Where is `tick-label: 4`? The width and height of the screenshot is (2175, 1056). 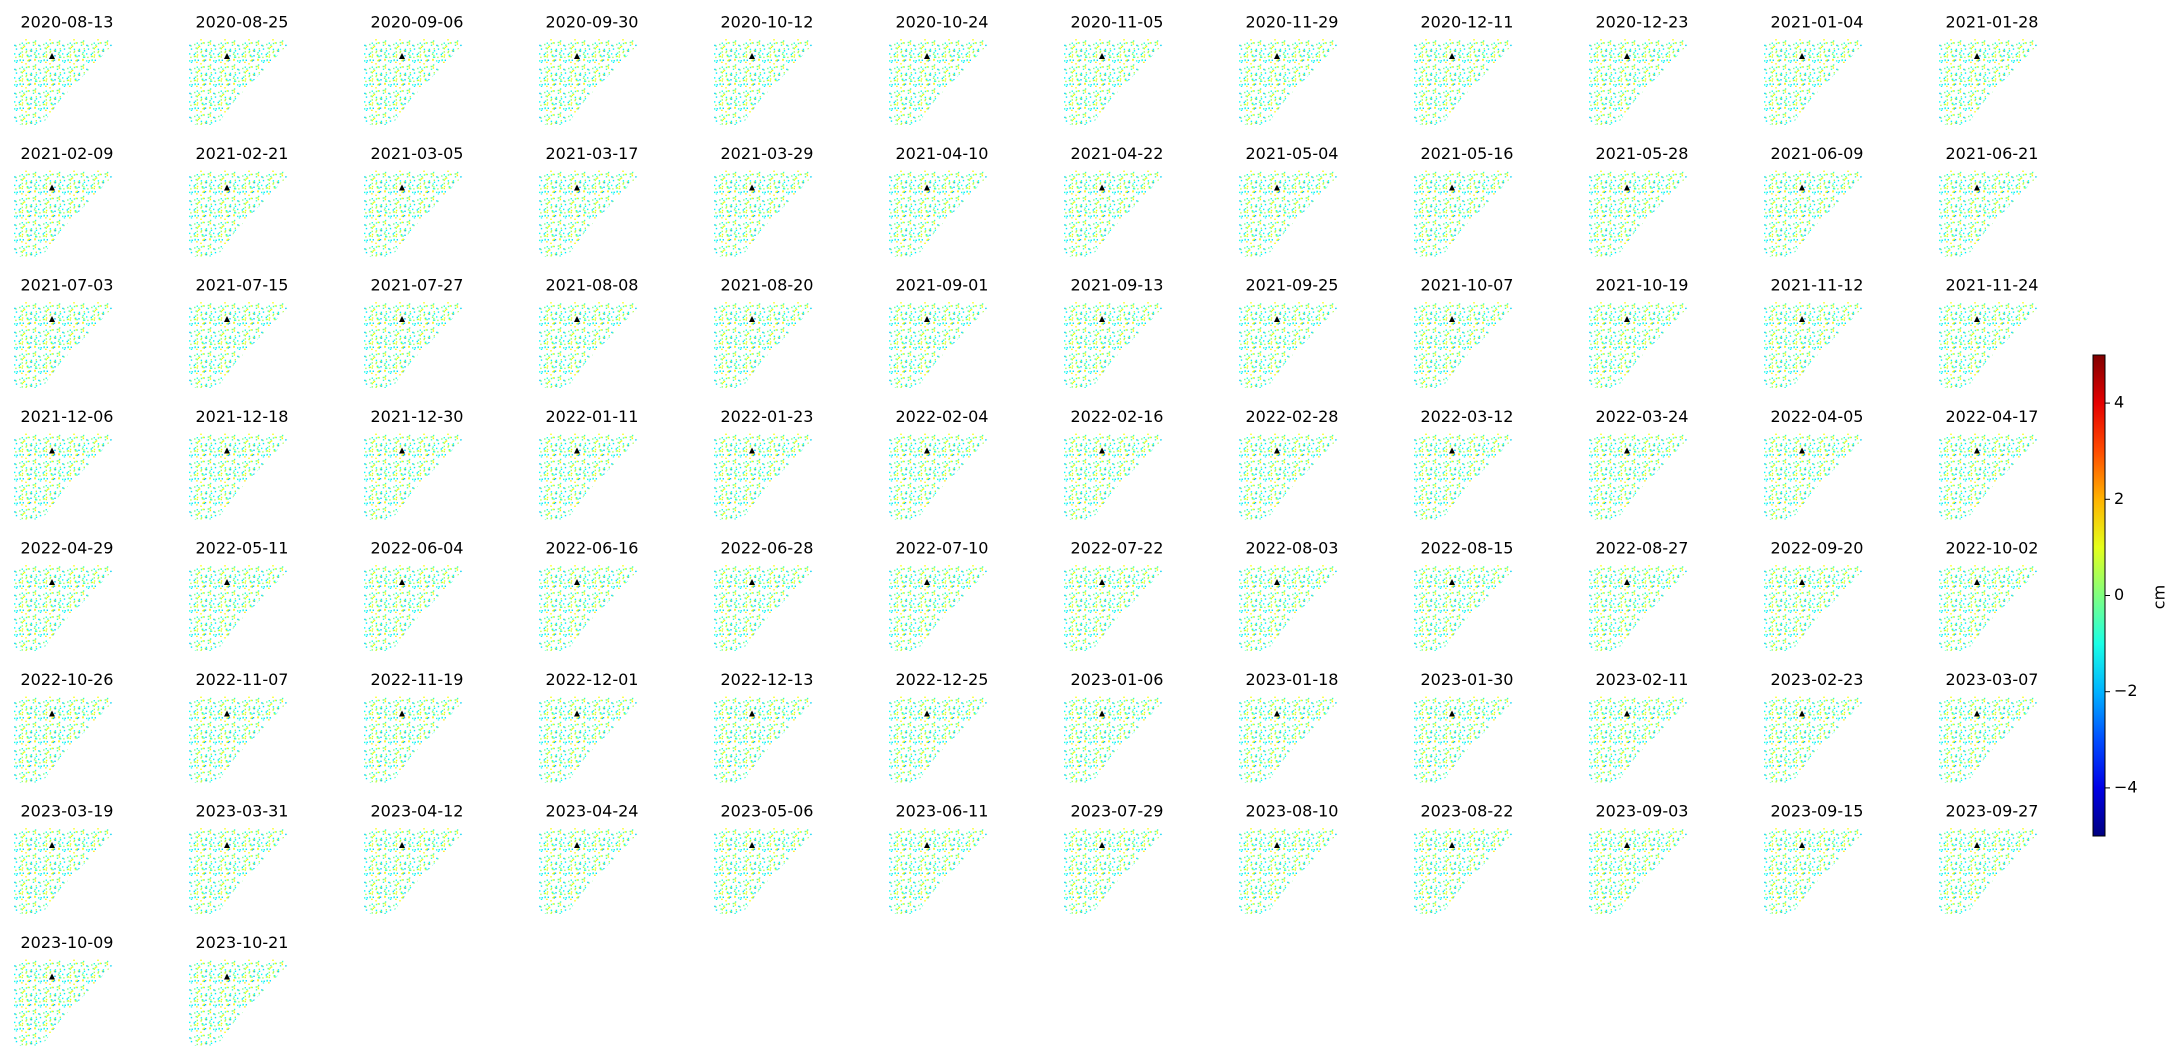
tick-label: 4 is located at coordinates (2119, 402).